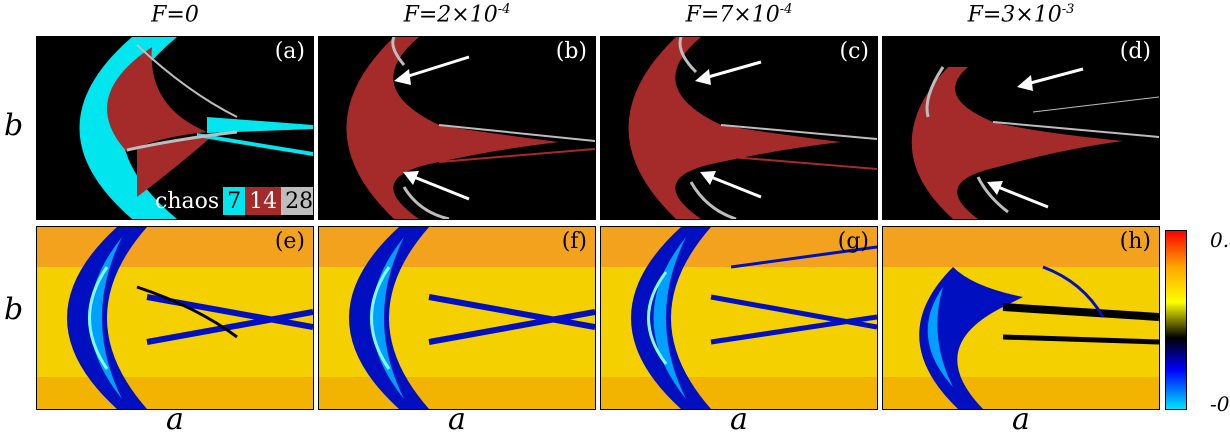  I want to click on title-text: F=0, so click(175, 15).